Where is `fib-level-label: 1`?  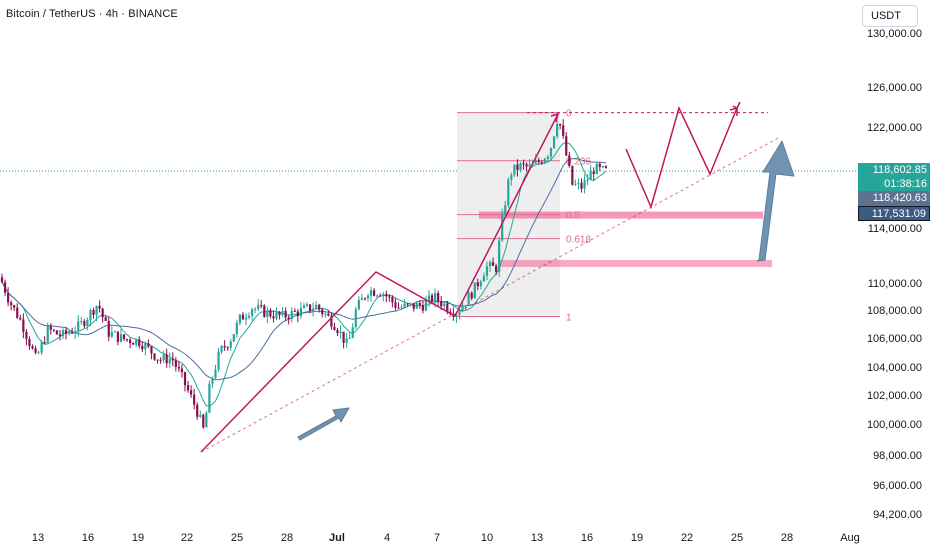 fib-level-label: 1 is located at coordinates (569, 318).